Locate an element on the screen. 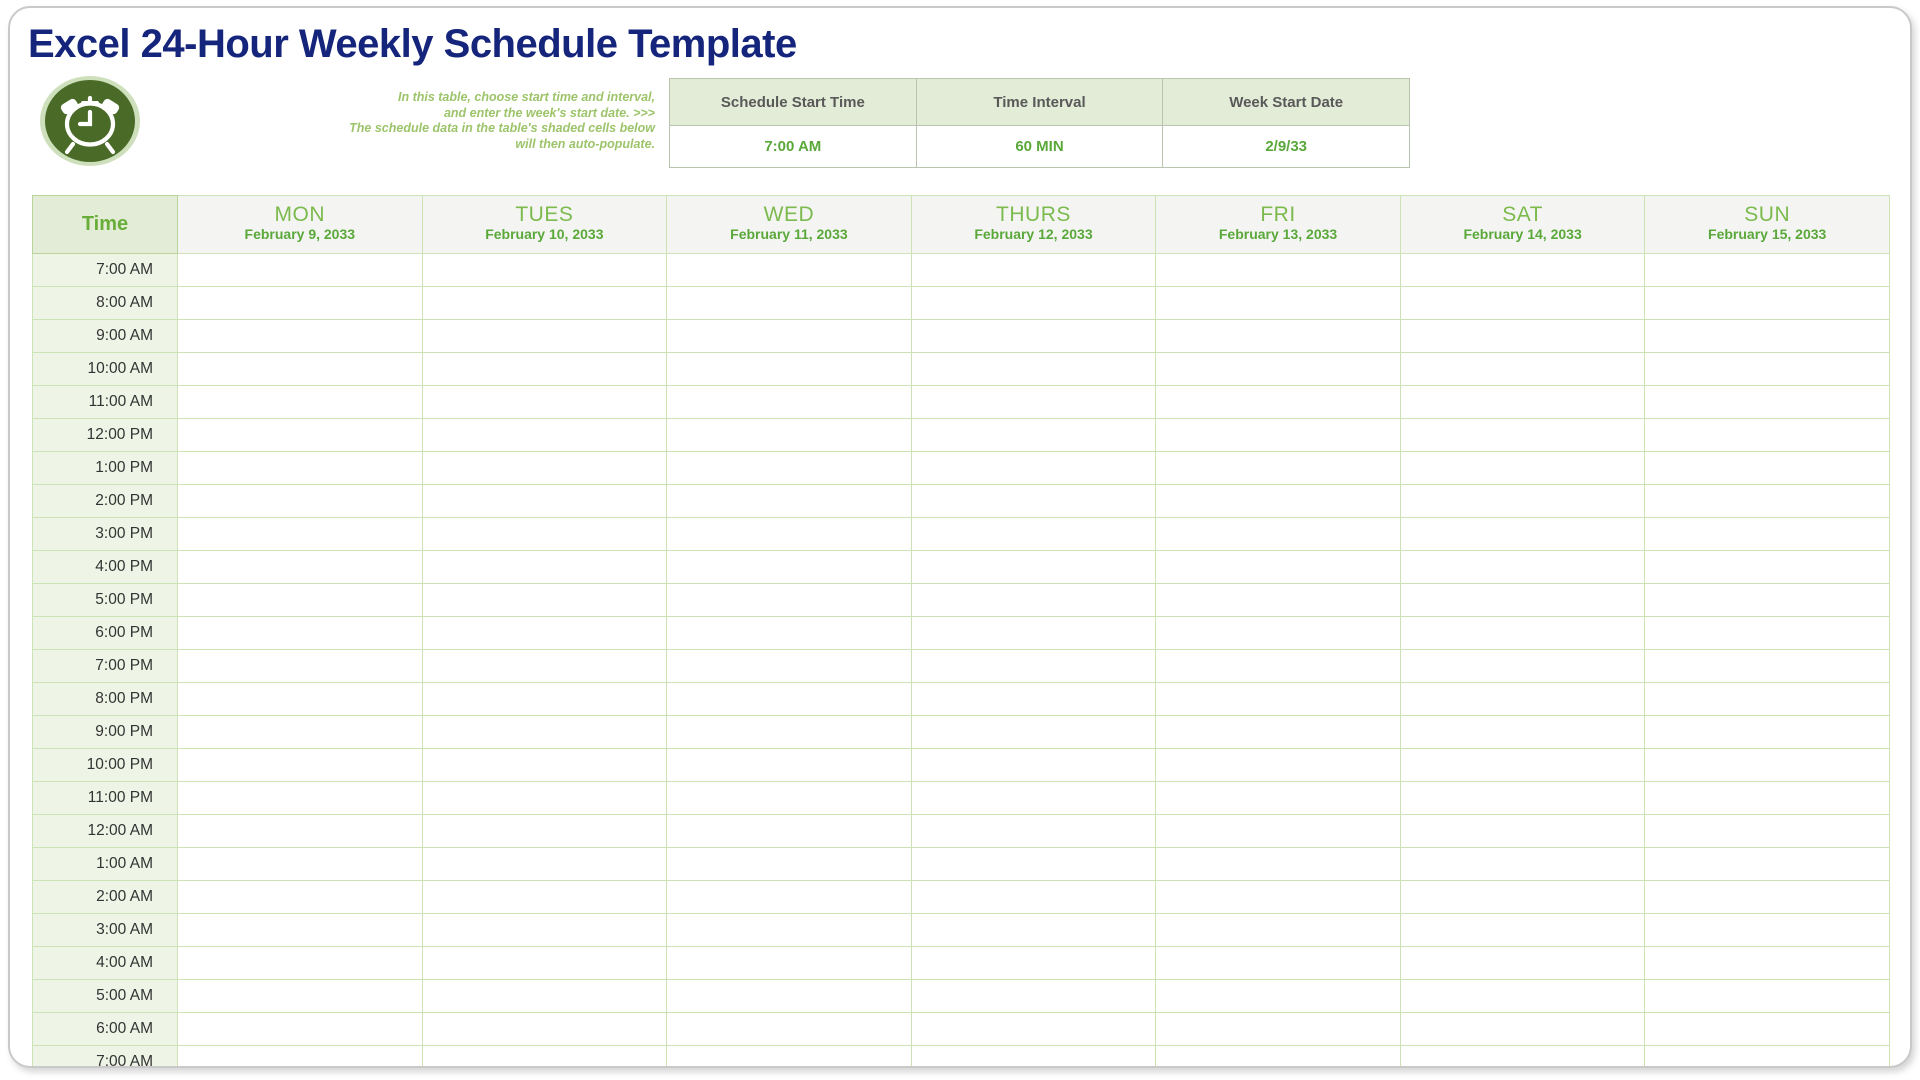  time-interval-input: 60 MIN is located at coordinates (1039, 146).